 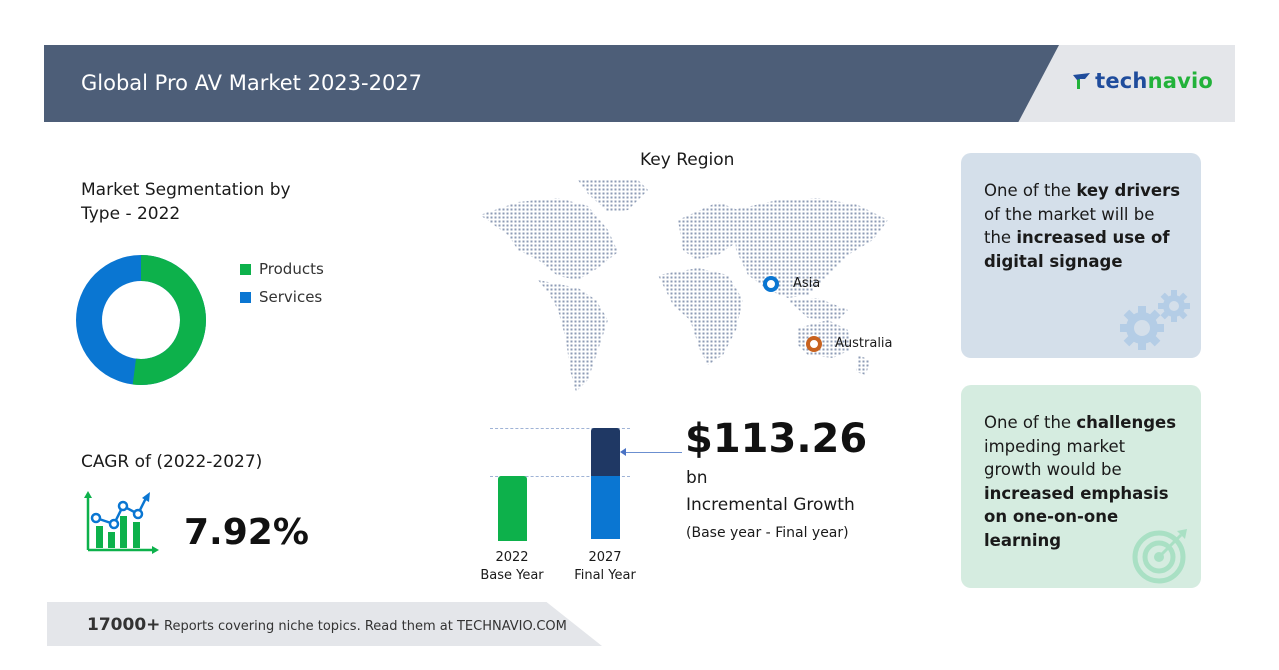 What do you see at coordinates (605, 567) in the screenshot?
I see `bar-label-2027: 2027 Final Year` at bounding box center [605, 567].